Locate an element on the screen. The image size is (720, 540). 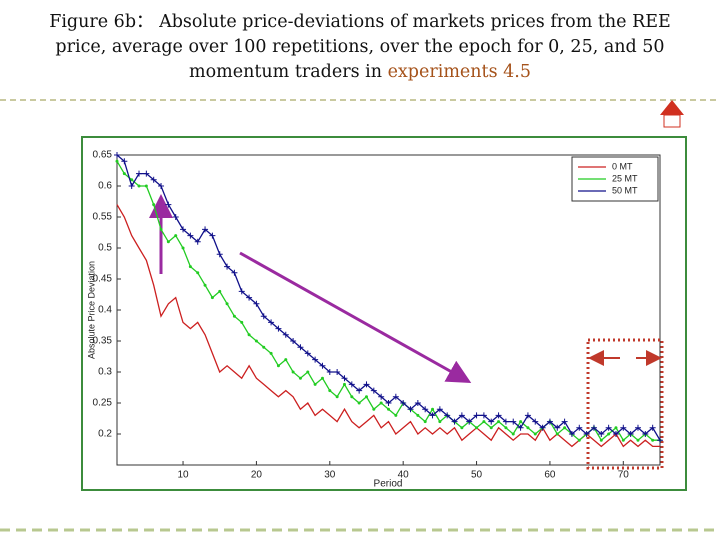
title-highlight: experiments 4.5 is located at coordinates (459, 72).